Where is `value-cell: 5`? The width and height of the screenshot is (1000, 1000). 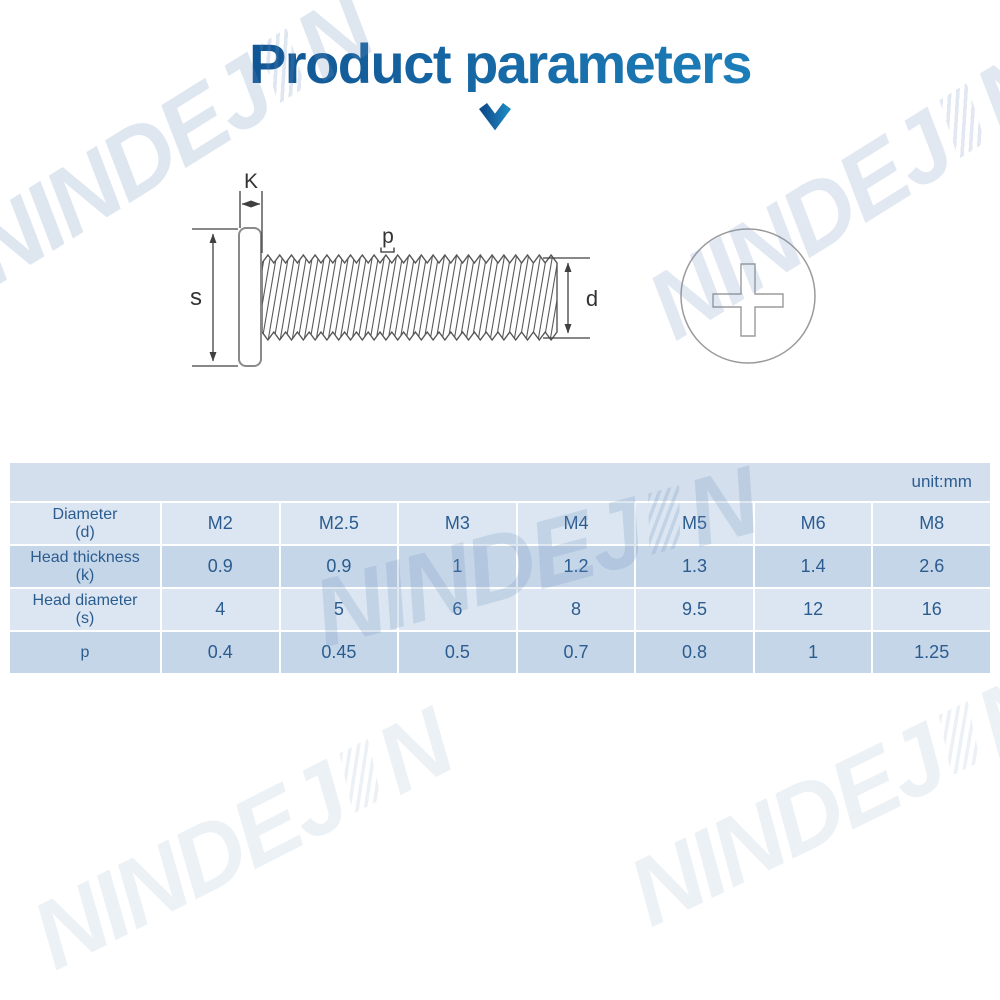
value-cell: 5 is located at coordinates (339, 609).